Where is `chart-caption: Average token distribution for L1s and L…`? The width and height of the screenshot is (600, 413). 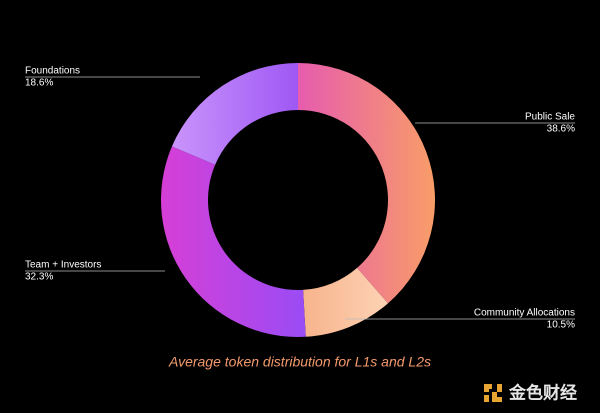 chart-caption: Average token distribution for L1s and L… is located at coordinates (299, 362).